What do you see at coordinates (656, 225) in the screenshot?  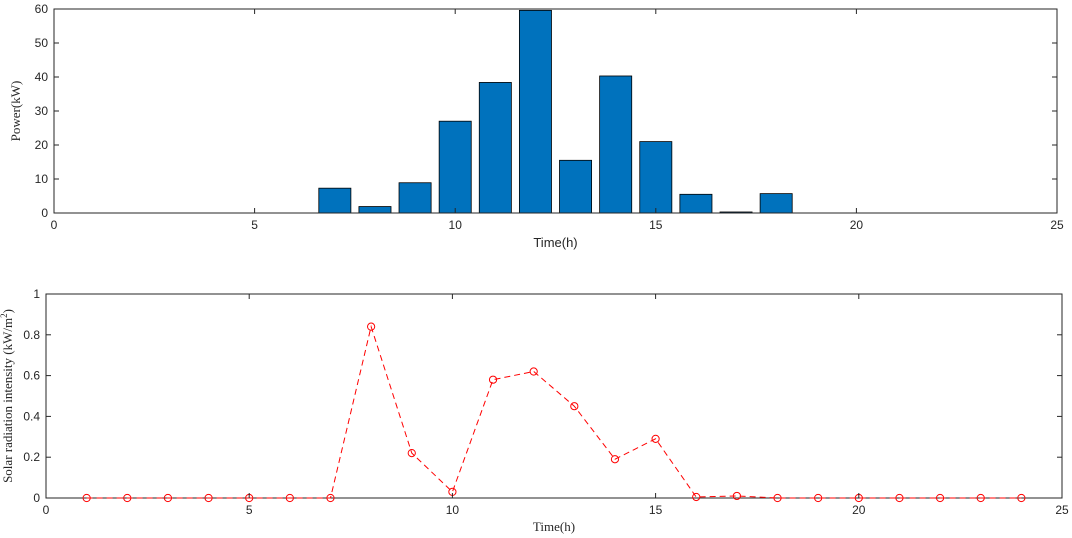 I see `top-x-tick-label: 15` at bounding box center [656, 225].